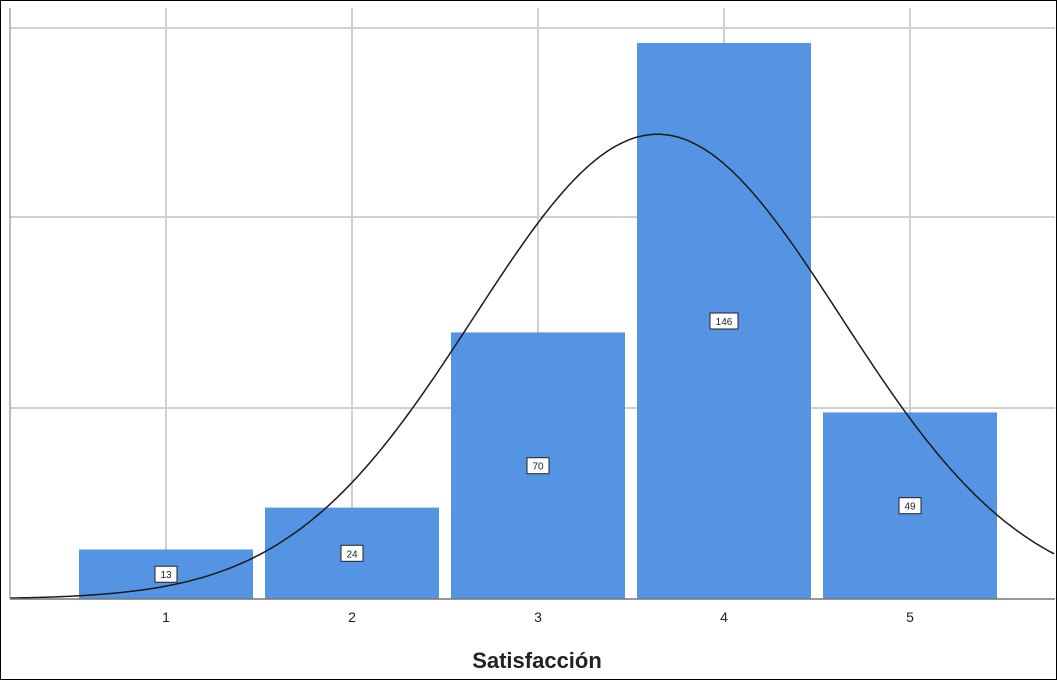 The image size is (1057, 680). I want to click on x-tick-labels: 1 2 3 4 5, so click(538, 617).